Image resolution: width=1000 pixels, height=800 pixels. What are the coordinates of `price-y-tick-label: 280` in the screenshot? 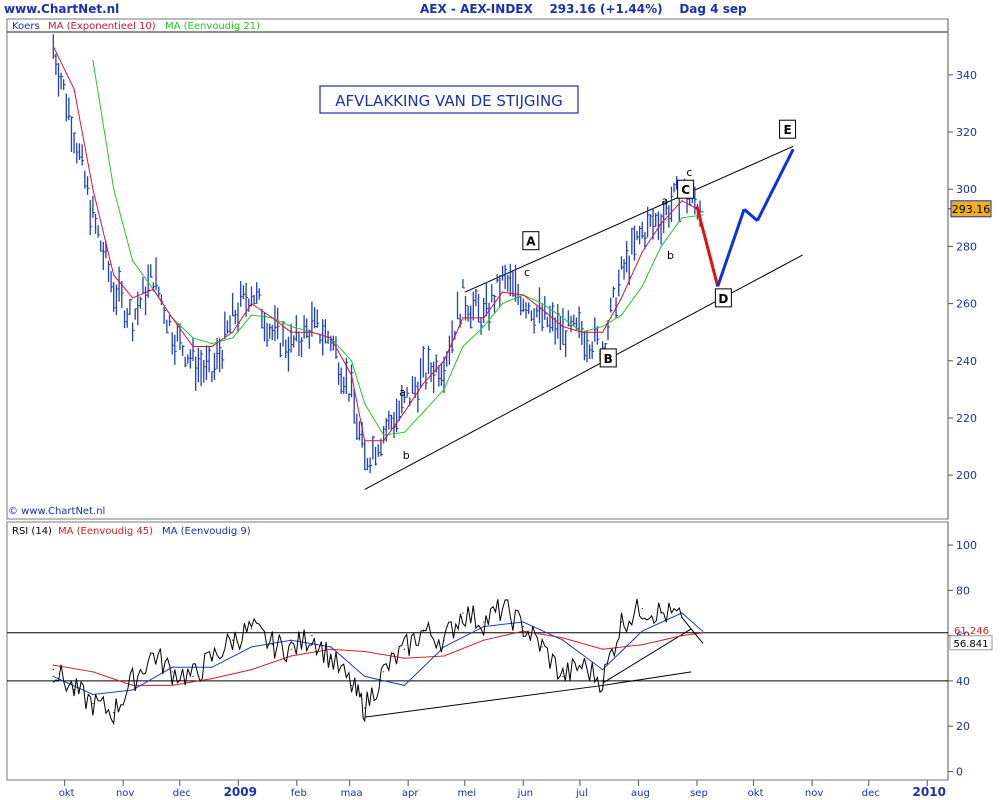 It's located at (966, 246).